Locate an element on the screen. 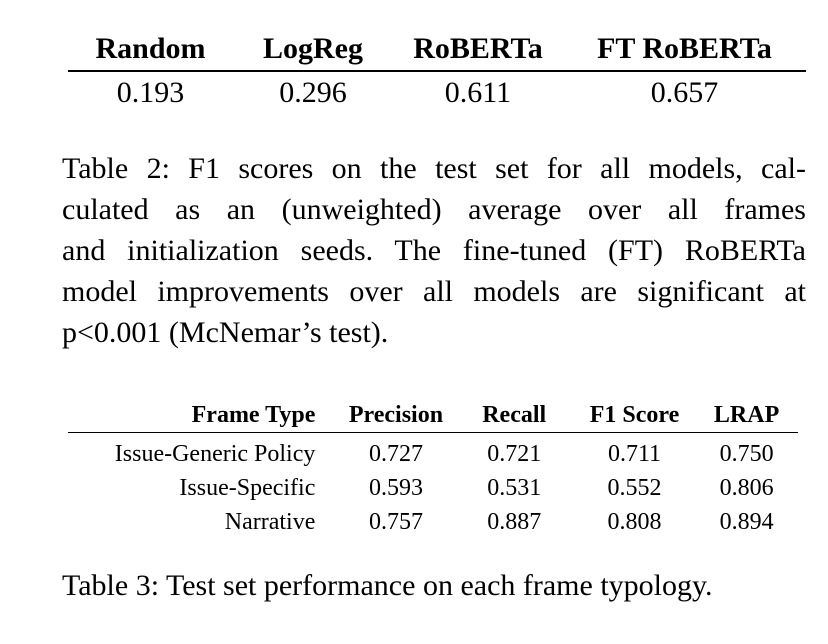 The width and height of the screenshot is (828, 644). caption-line: p<0.001 (McNemar’s test). is located at coordinates (225, 332).